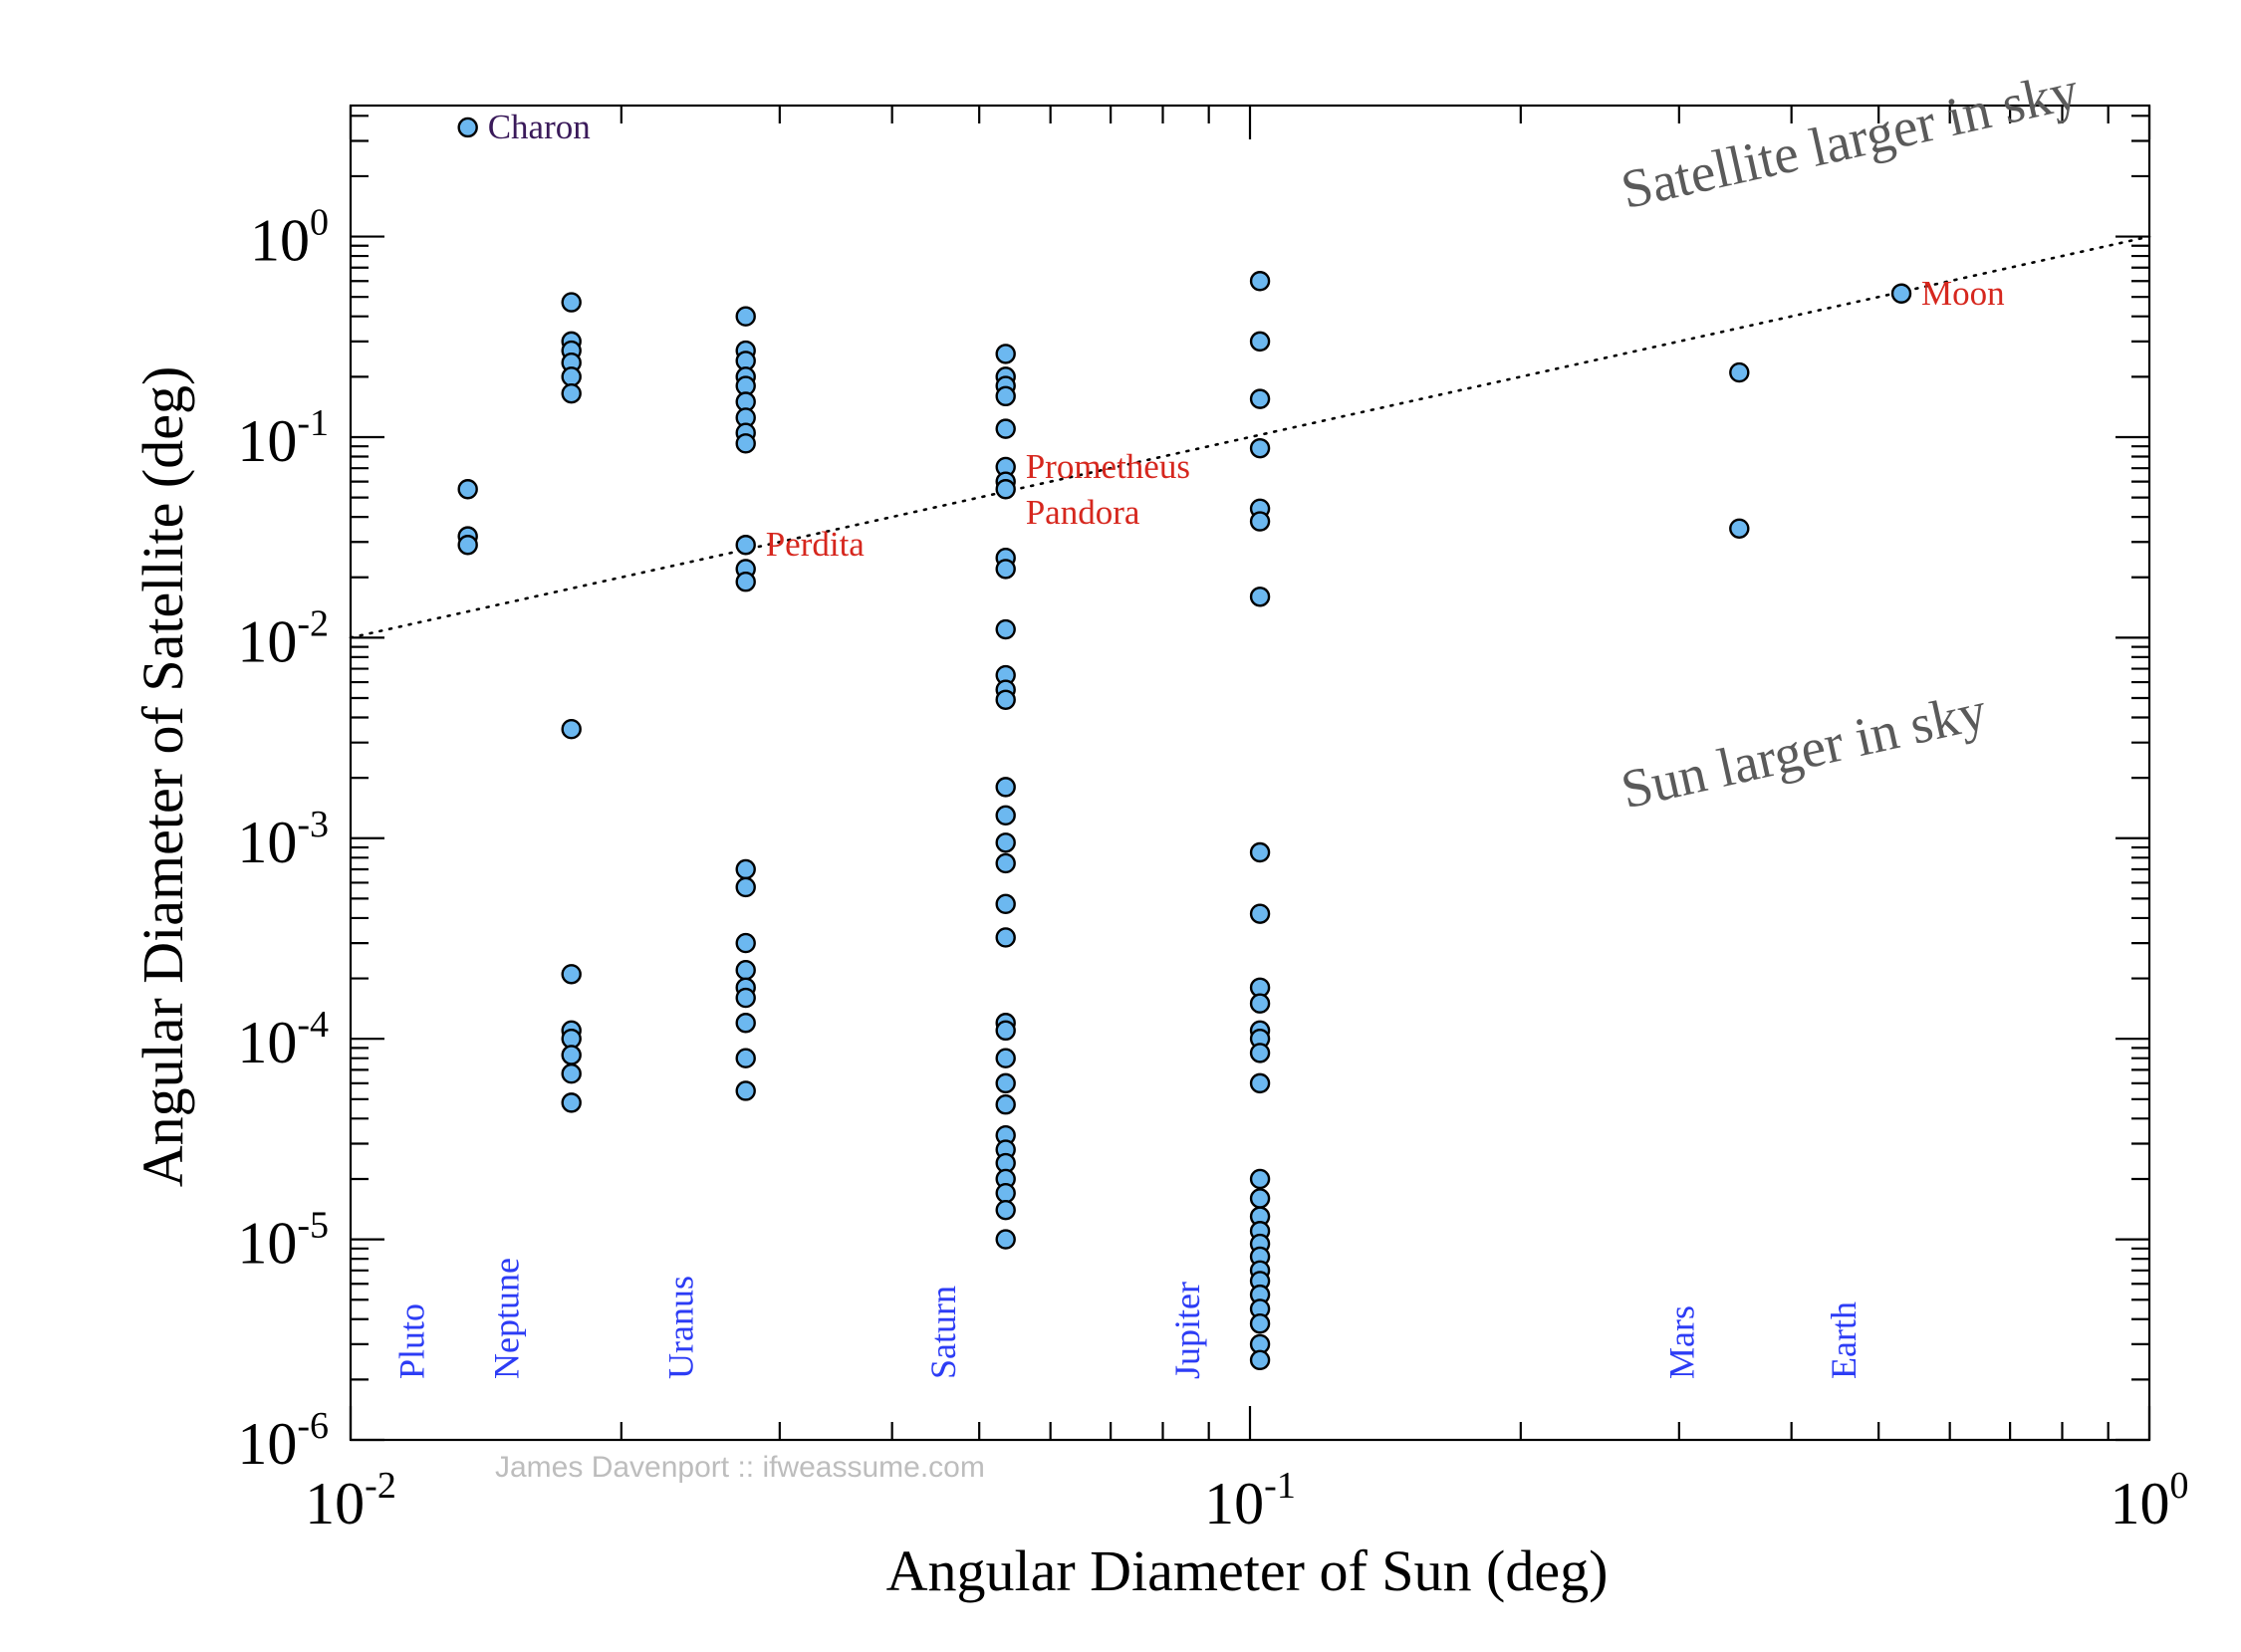  I want to click on y-tick-exponent: 0, so click(319, 223).